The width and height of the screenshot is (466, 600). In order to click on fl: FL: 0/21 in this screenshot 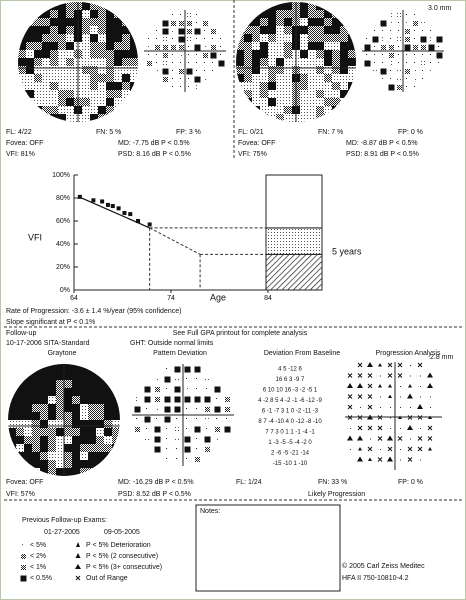, I will do `click(251, 132)`.